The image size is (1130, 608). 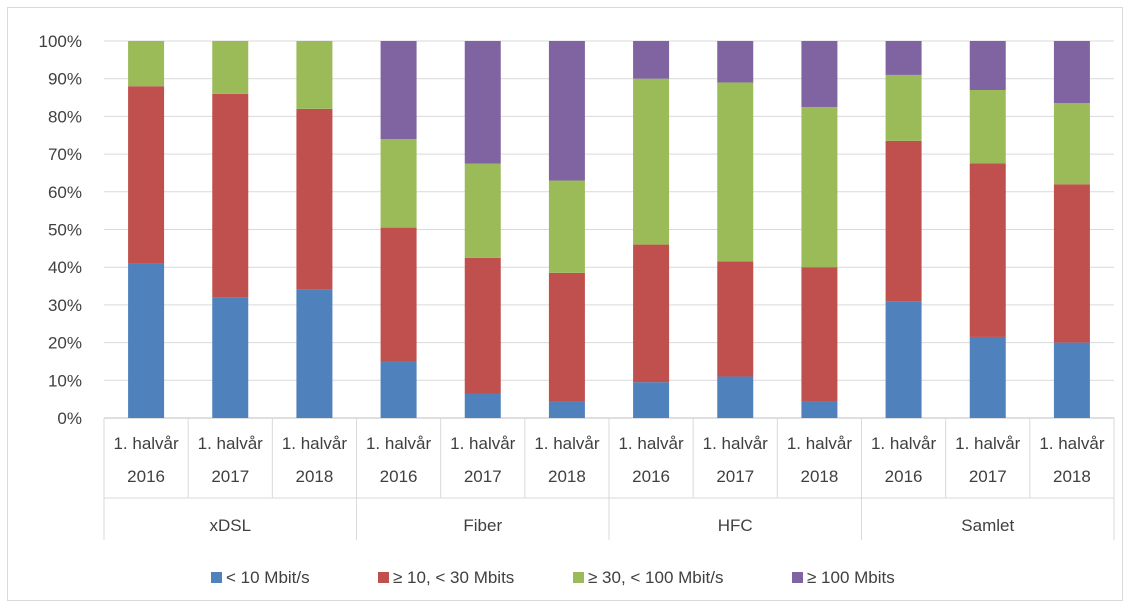 What do you see at coordinates (230, 525) in the screenshot?
I see `x-group-label: xDSL` at bounding box center [230, 525].